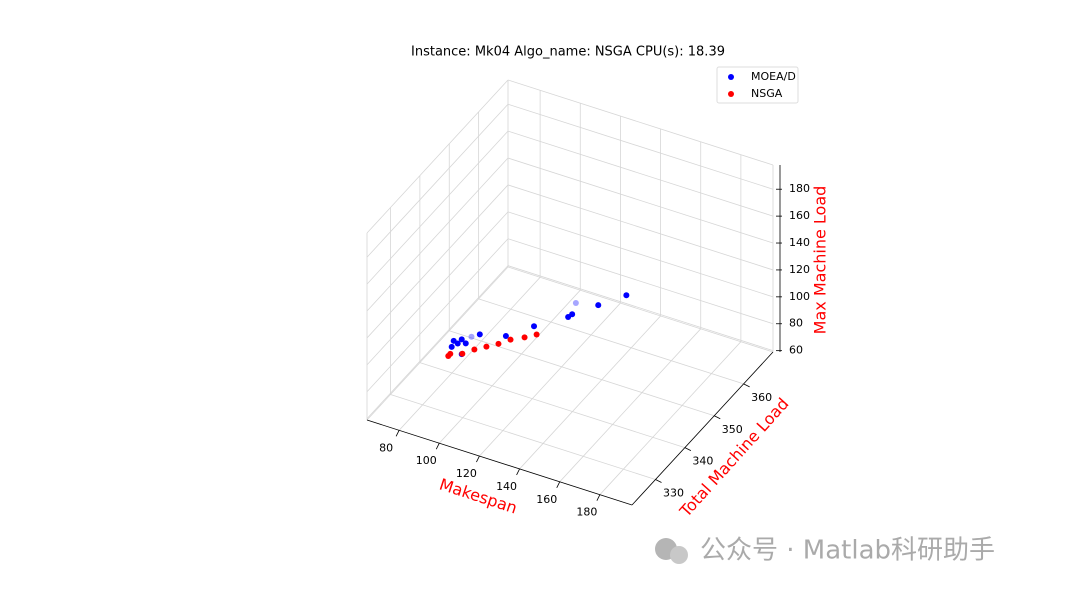  I want to click on y-tick-label: 340, so click(702, 461).